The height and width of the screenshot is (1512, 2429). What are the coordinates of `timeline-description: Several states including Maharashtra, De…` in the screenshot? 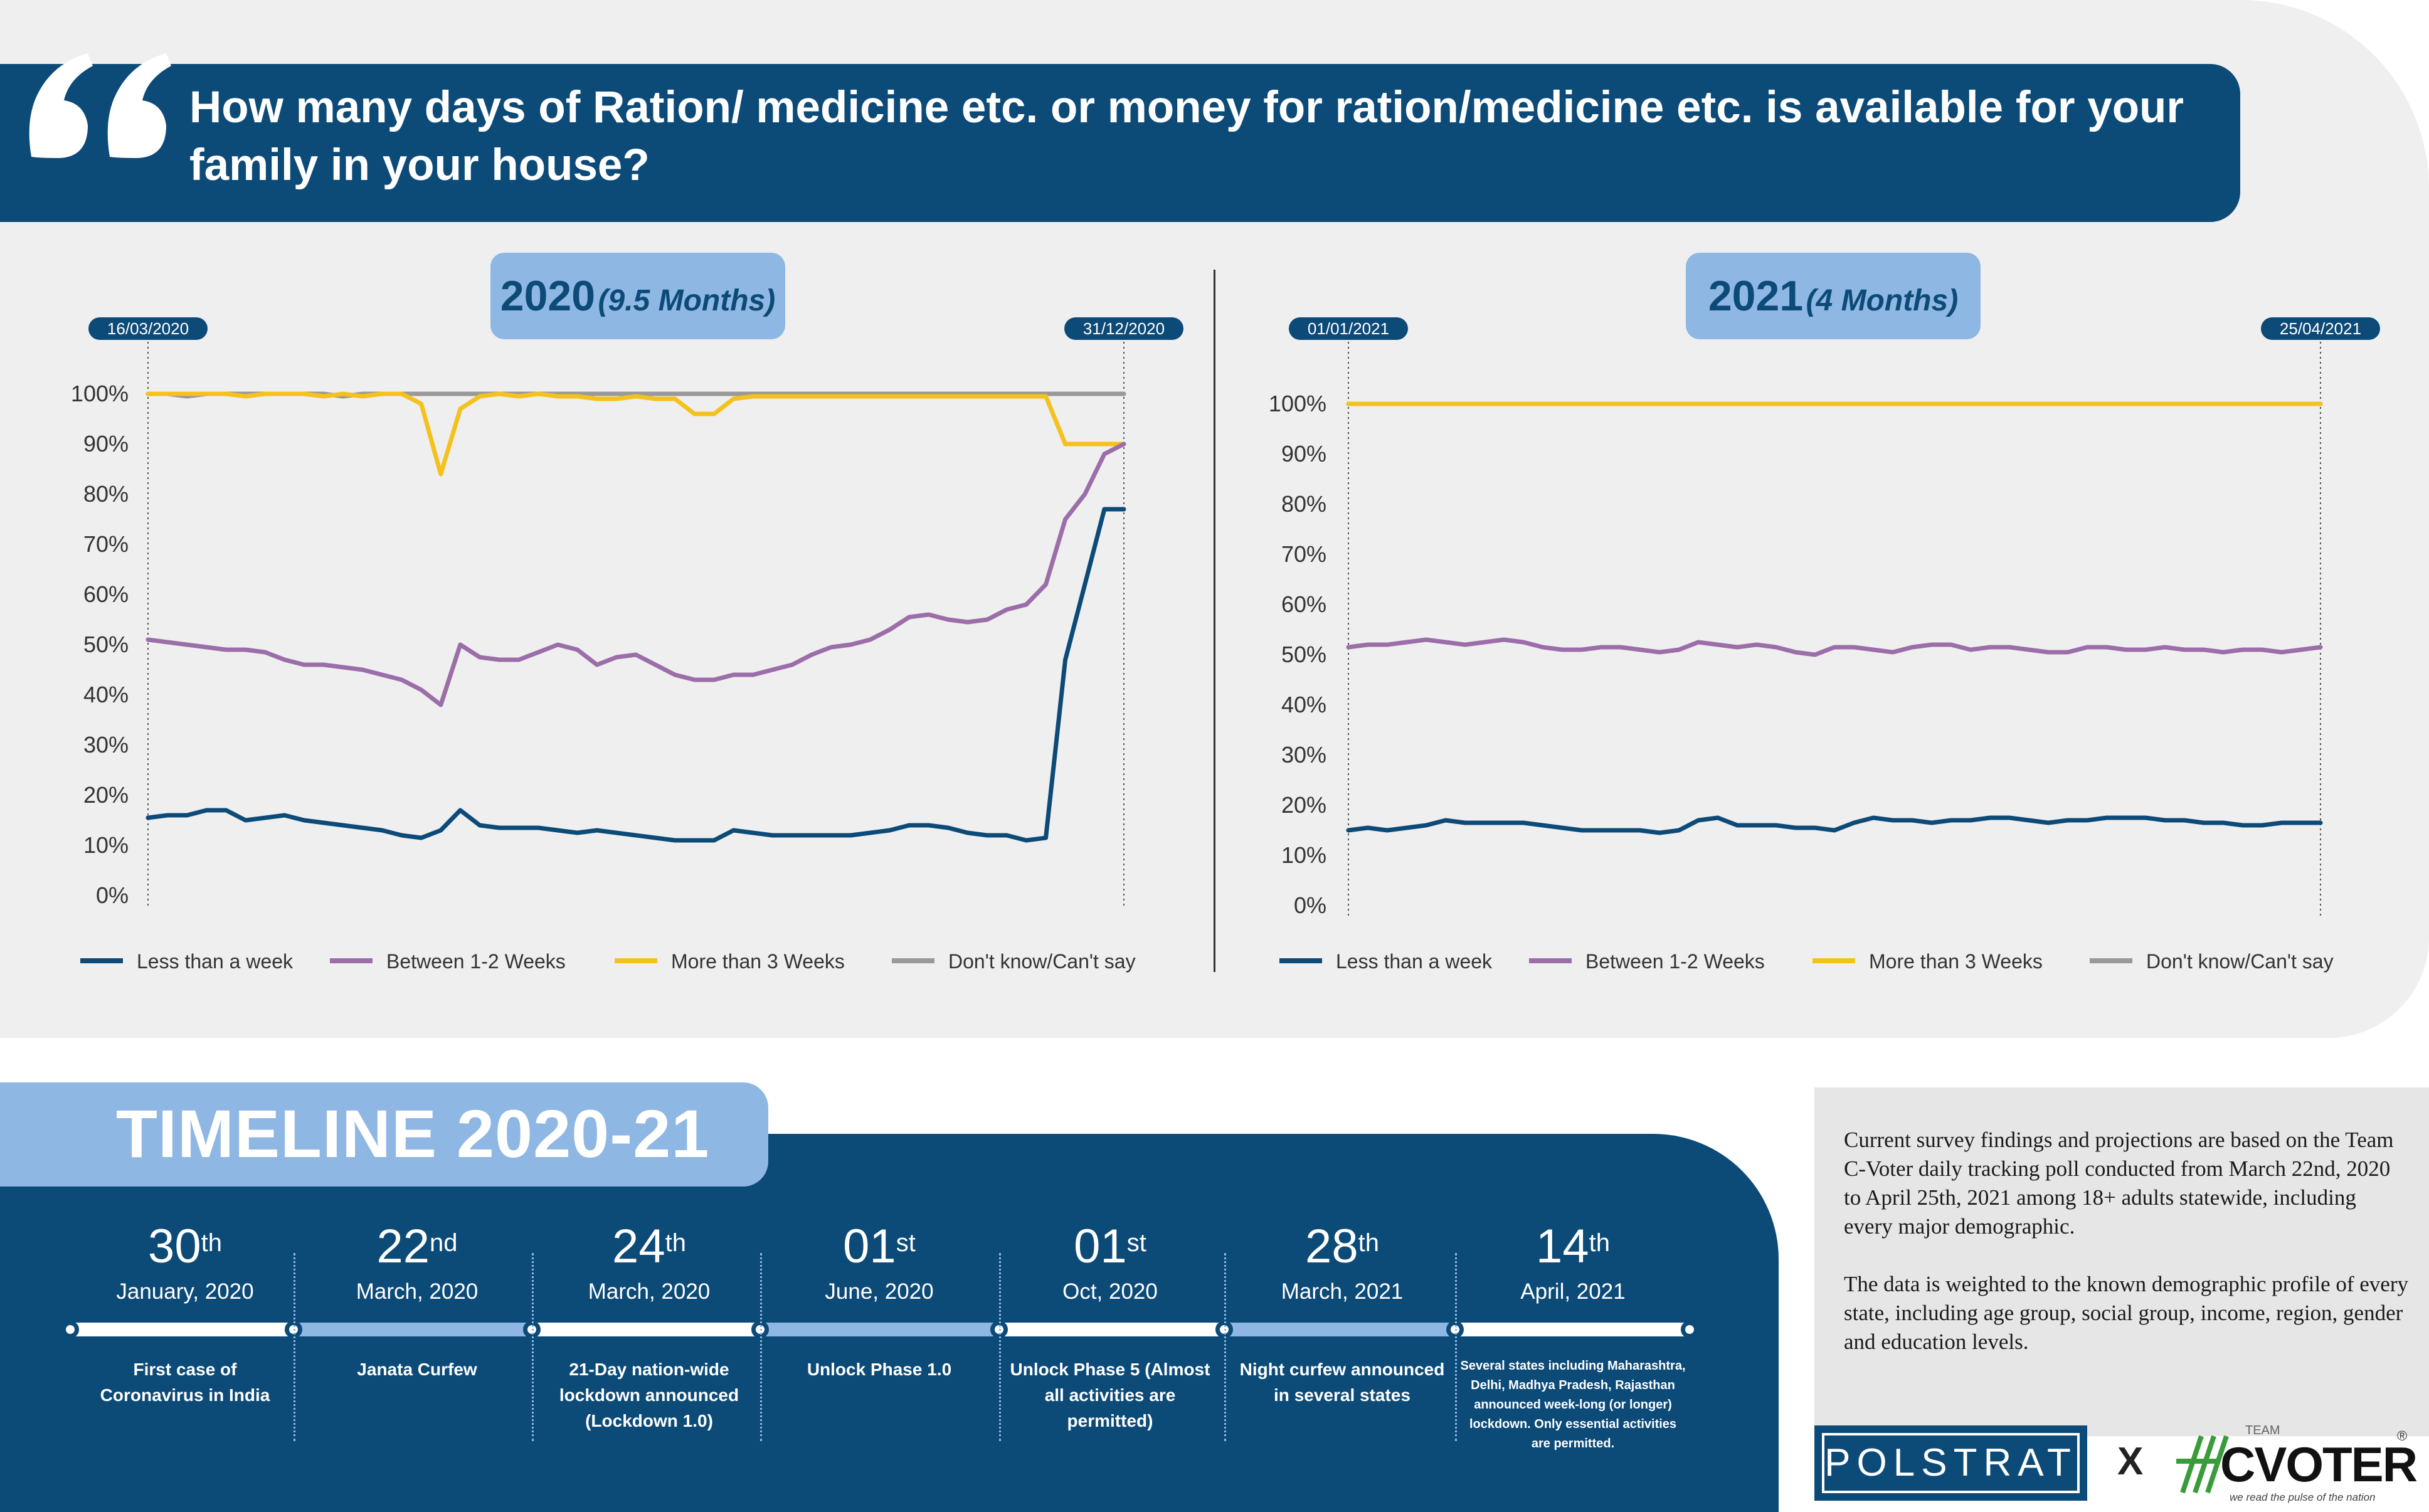 It's located at (1573, 1405).